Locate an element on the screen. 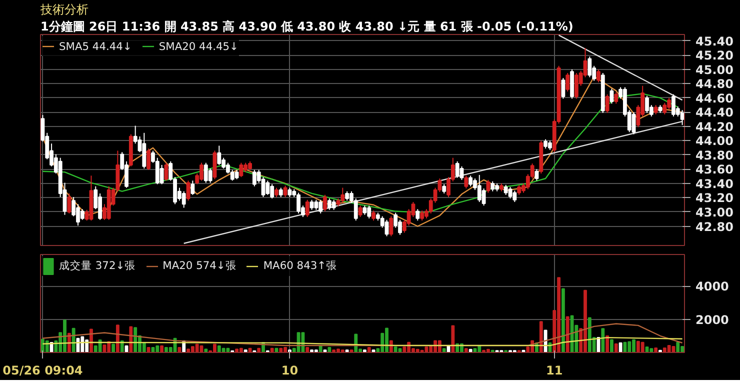 This screenshot has height=382, width=740. y-tick-label: 44.00 is located at coordinates (715, 141).